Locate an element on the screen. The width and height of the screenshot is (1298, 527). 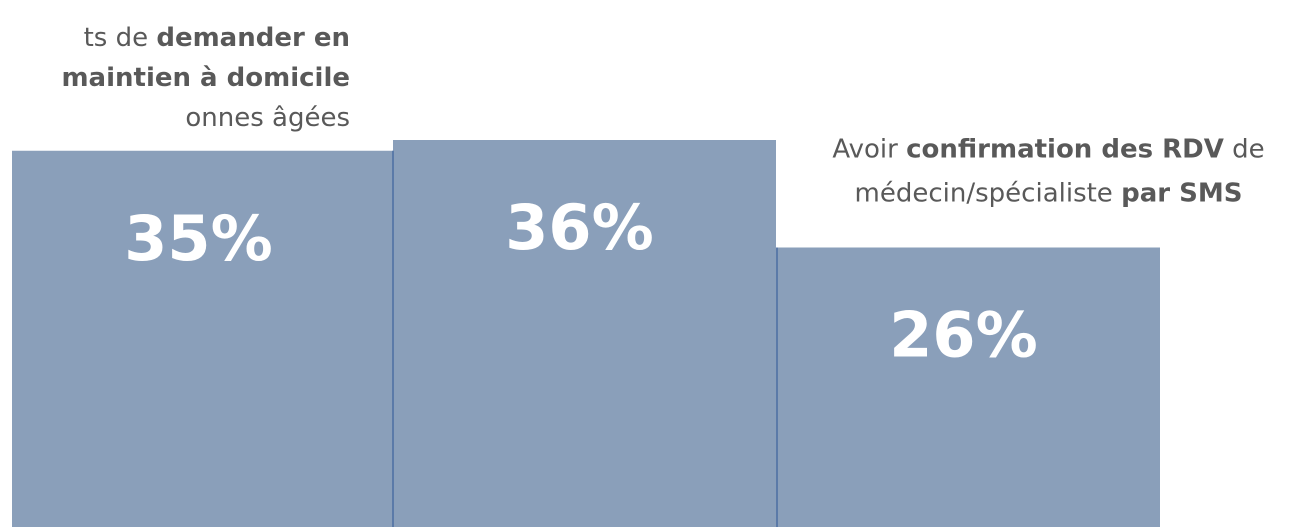
value-label: 35% is located at coordinates (198, 238).